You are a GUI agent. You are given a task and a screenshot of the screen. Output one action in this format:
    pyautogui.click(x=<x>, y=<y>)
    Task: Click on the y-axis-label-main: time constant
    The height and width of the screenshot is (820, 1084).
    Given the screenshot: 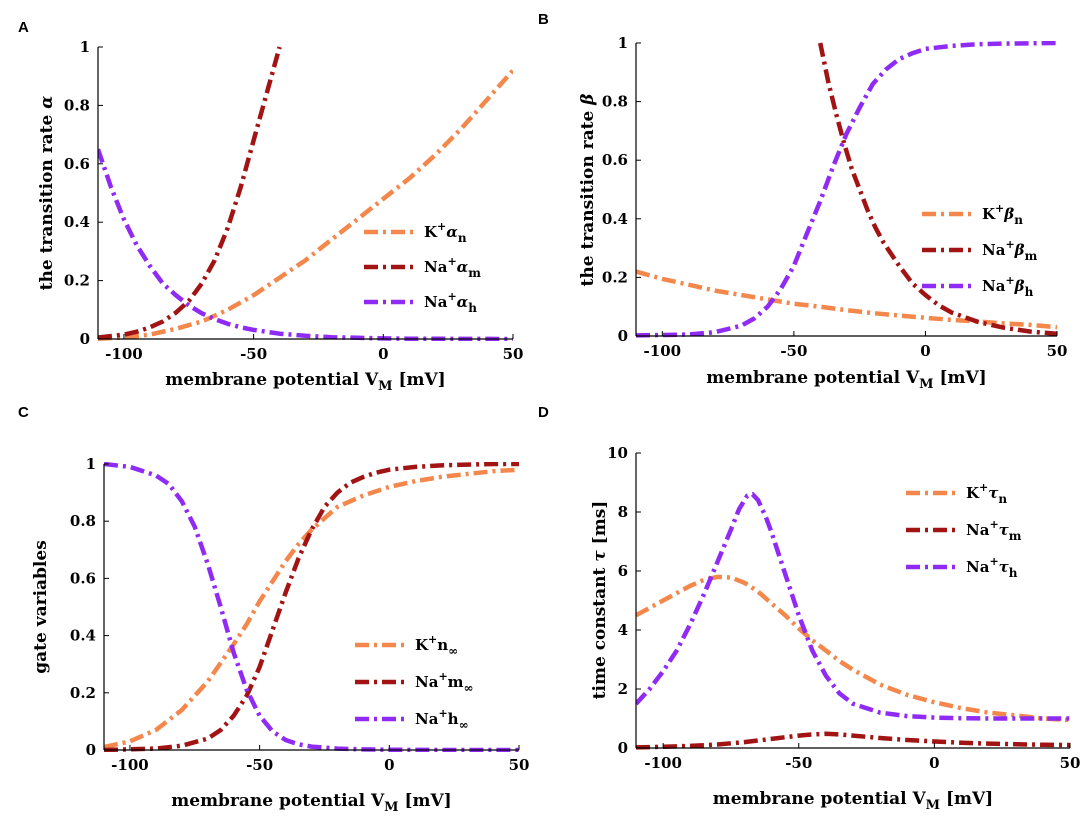 What is the action you would take?
    pyautogui.click(x=600, y=631)
    